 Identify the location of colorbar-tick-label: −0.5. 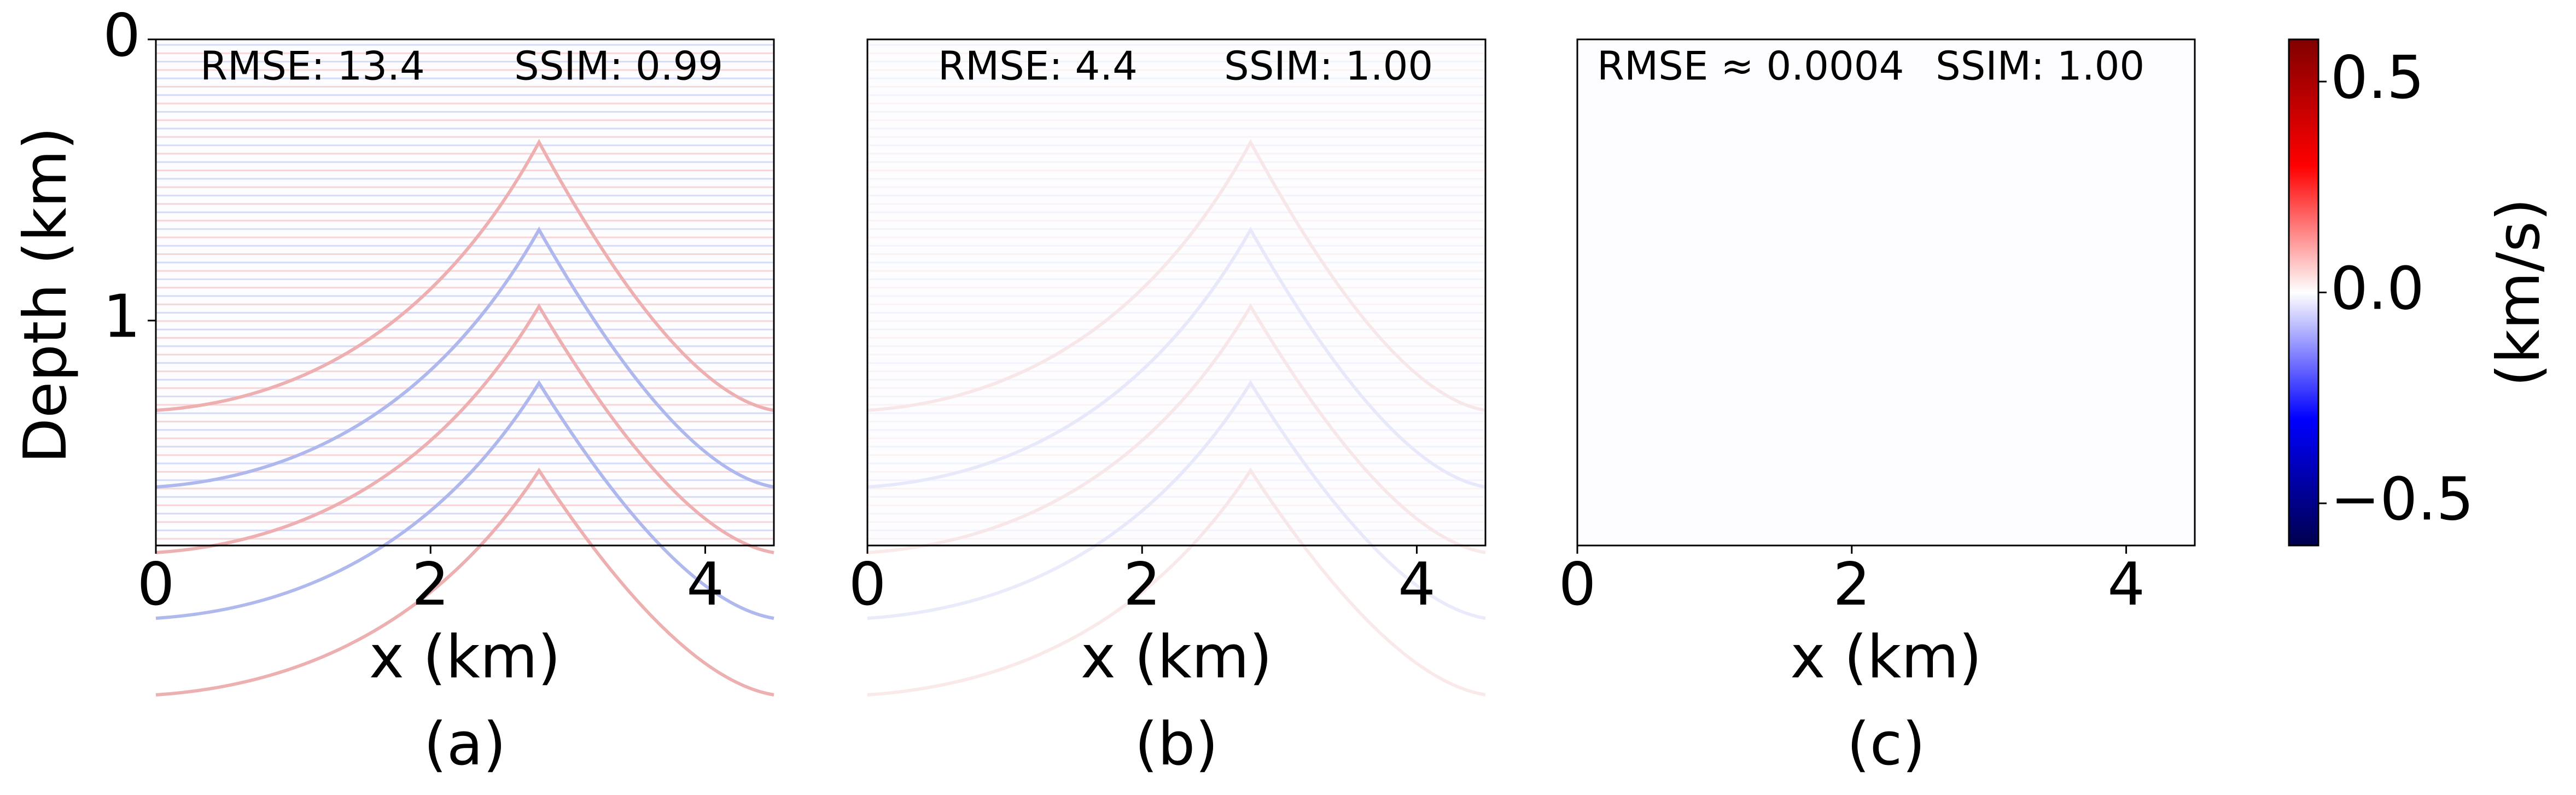
(2402, 500).